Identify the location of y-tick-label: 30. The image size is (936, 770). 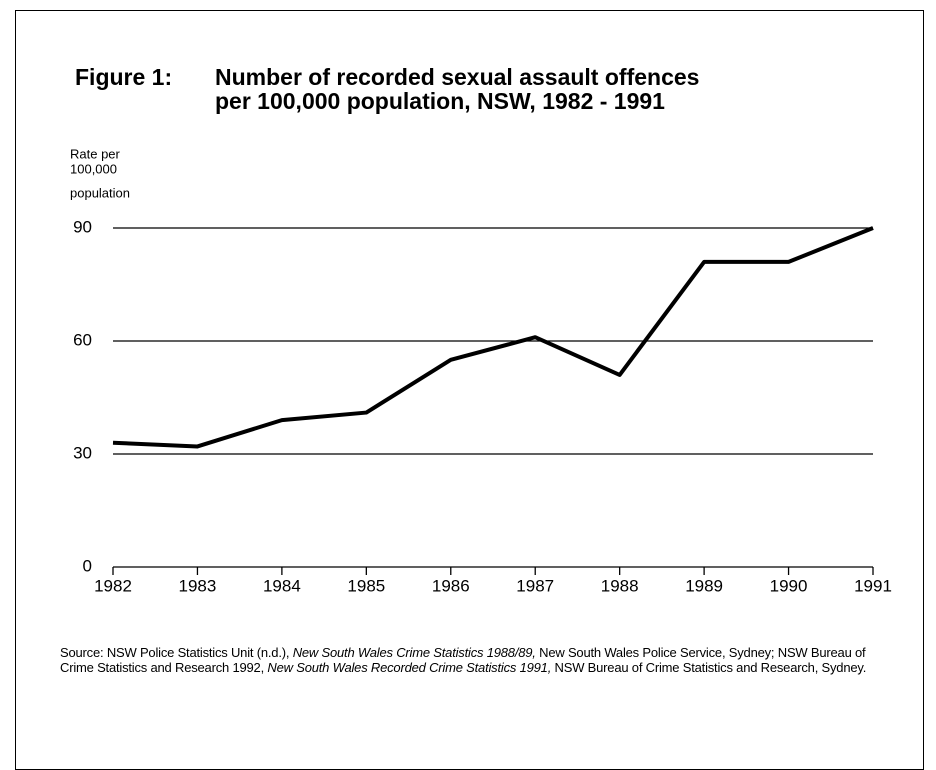
(82, 452).